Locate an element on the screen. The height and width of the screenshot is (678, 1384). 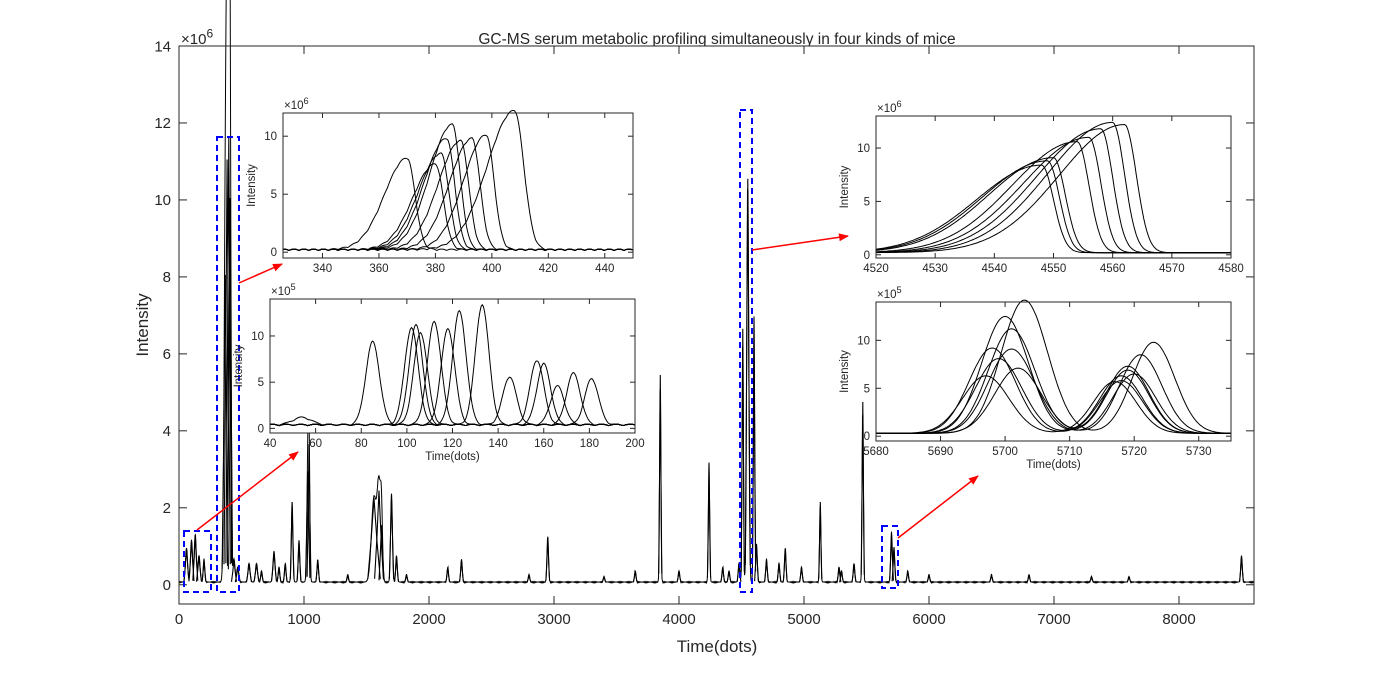
inset-a: 340 360 380 400 420 440 0 5 10 Intensity ×10⁶ is located at coordinates (440, 185).